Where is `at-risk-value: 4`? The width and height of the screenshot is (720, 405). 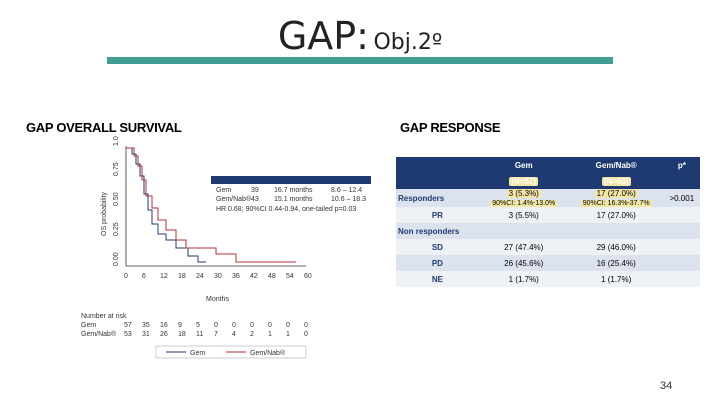
at-risk-value: 4 is located at coordinates (234, 334).